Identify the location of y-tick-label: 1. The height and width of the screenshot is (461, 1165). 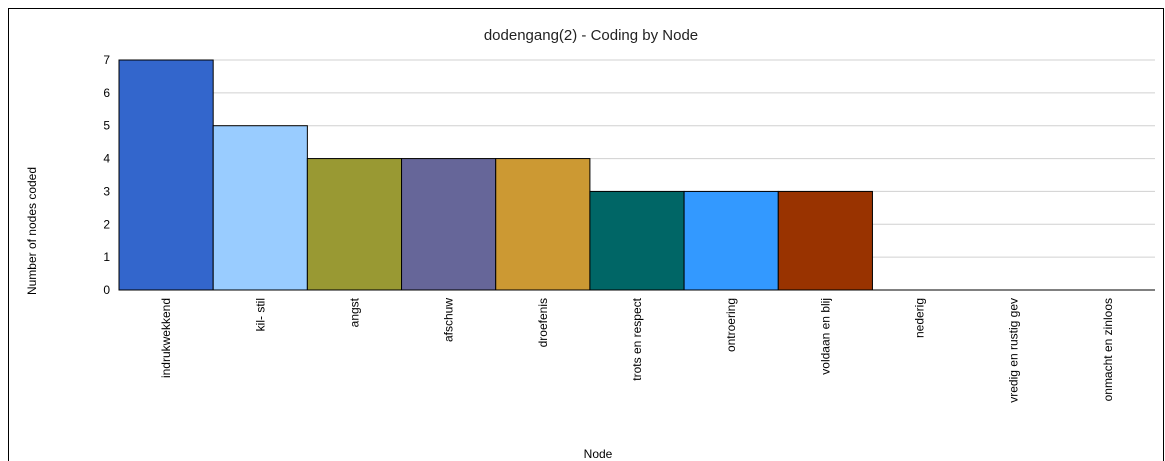
(106, 257).